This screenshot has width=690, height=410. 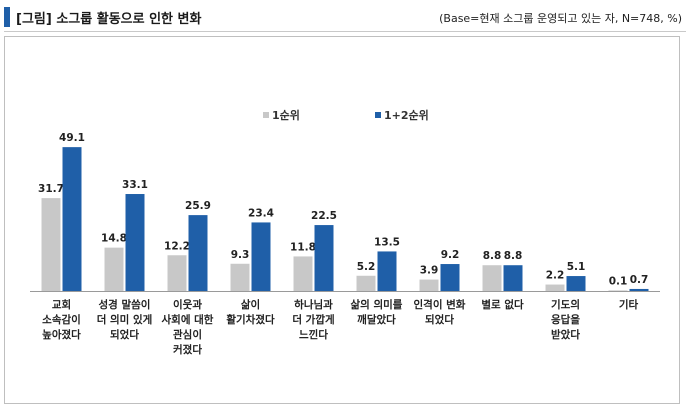 I want to click on title-divider, so click(x=345, y=31).